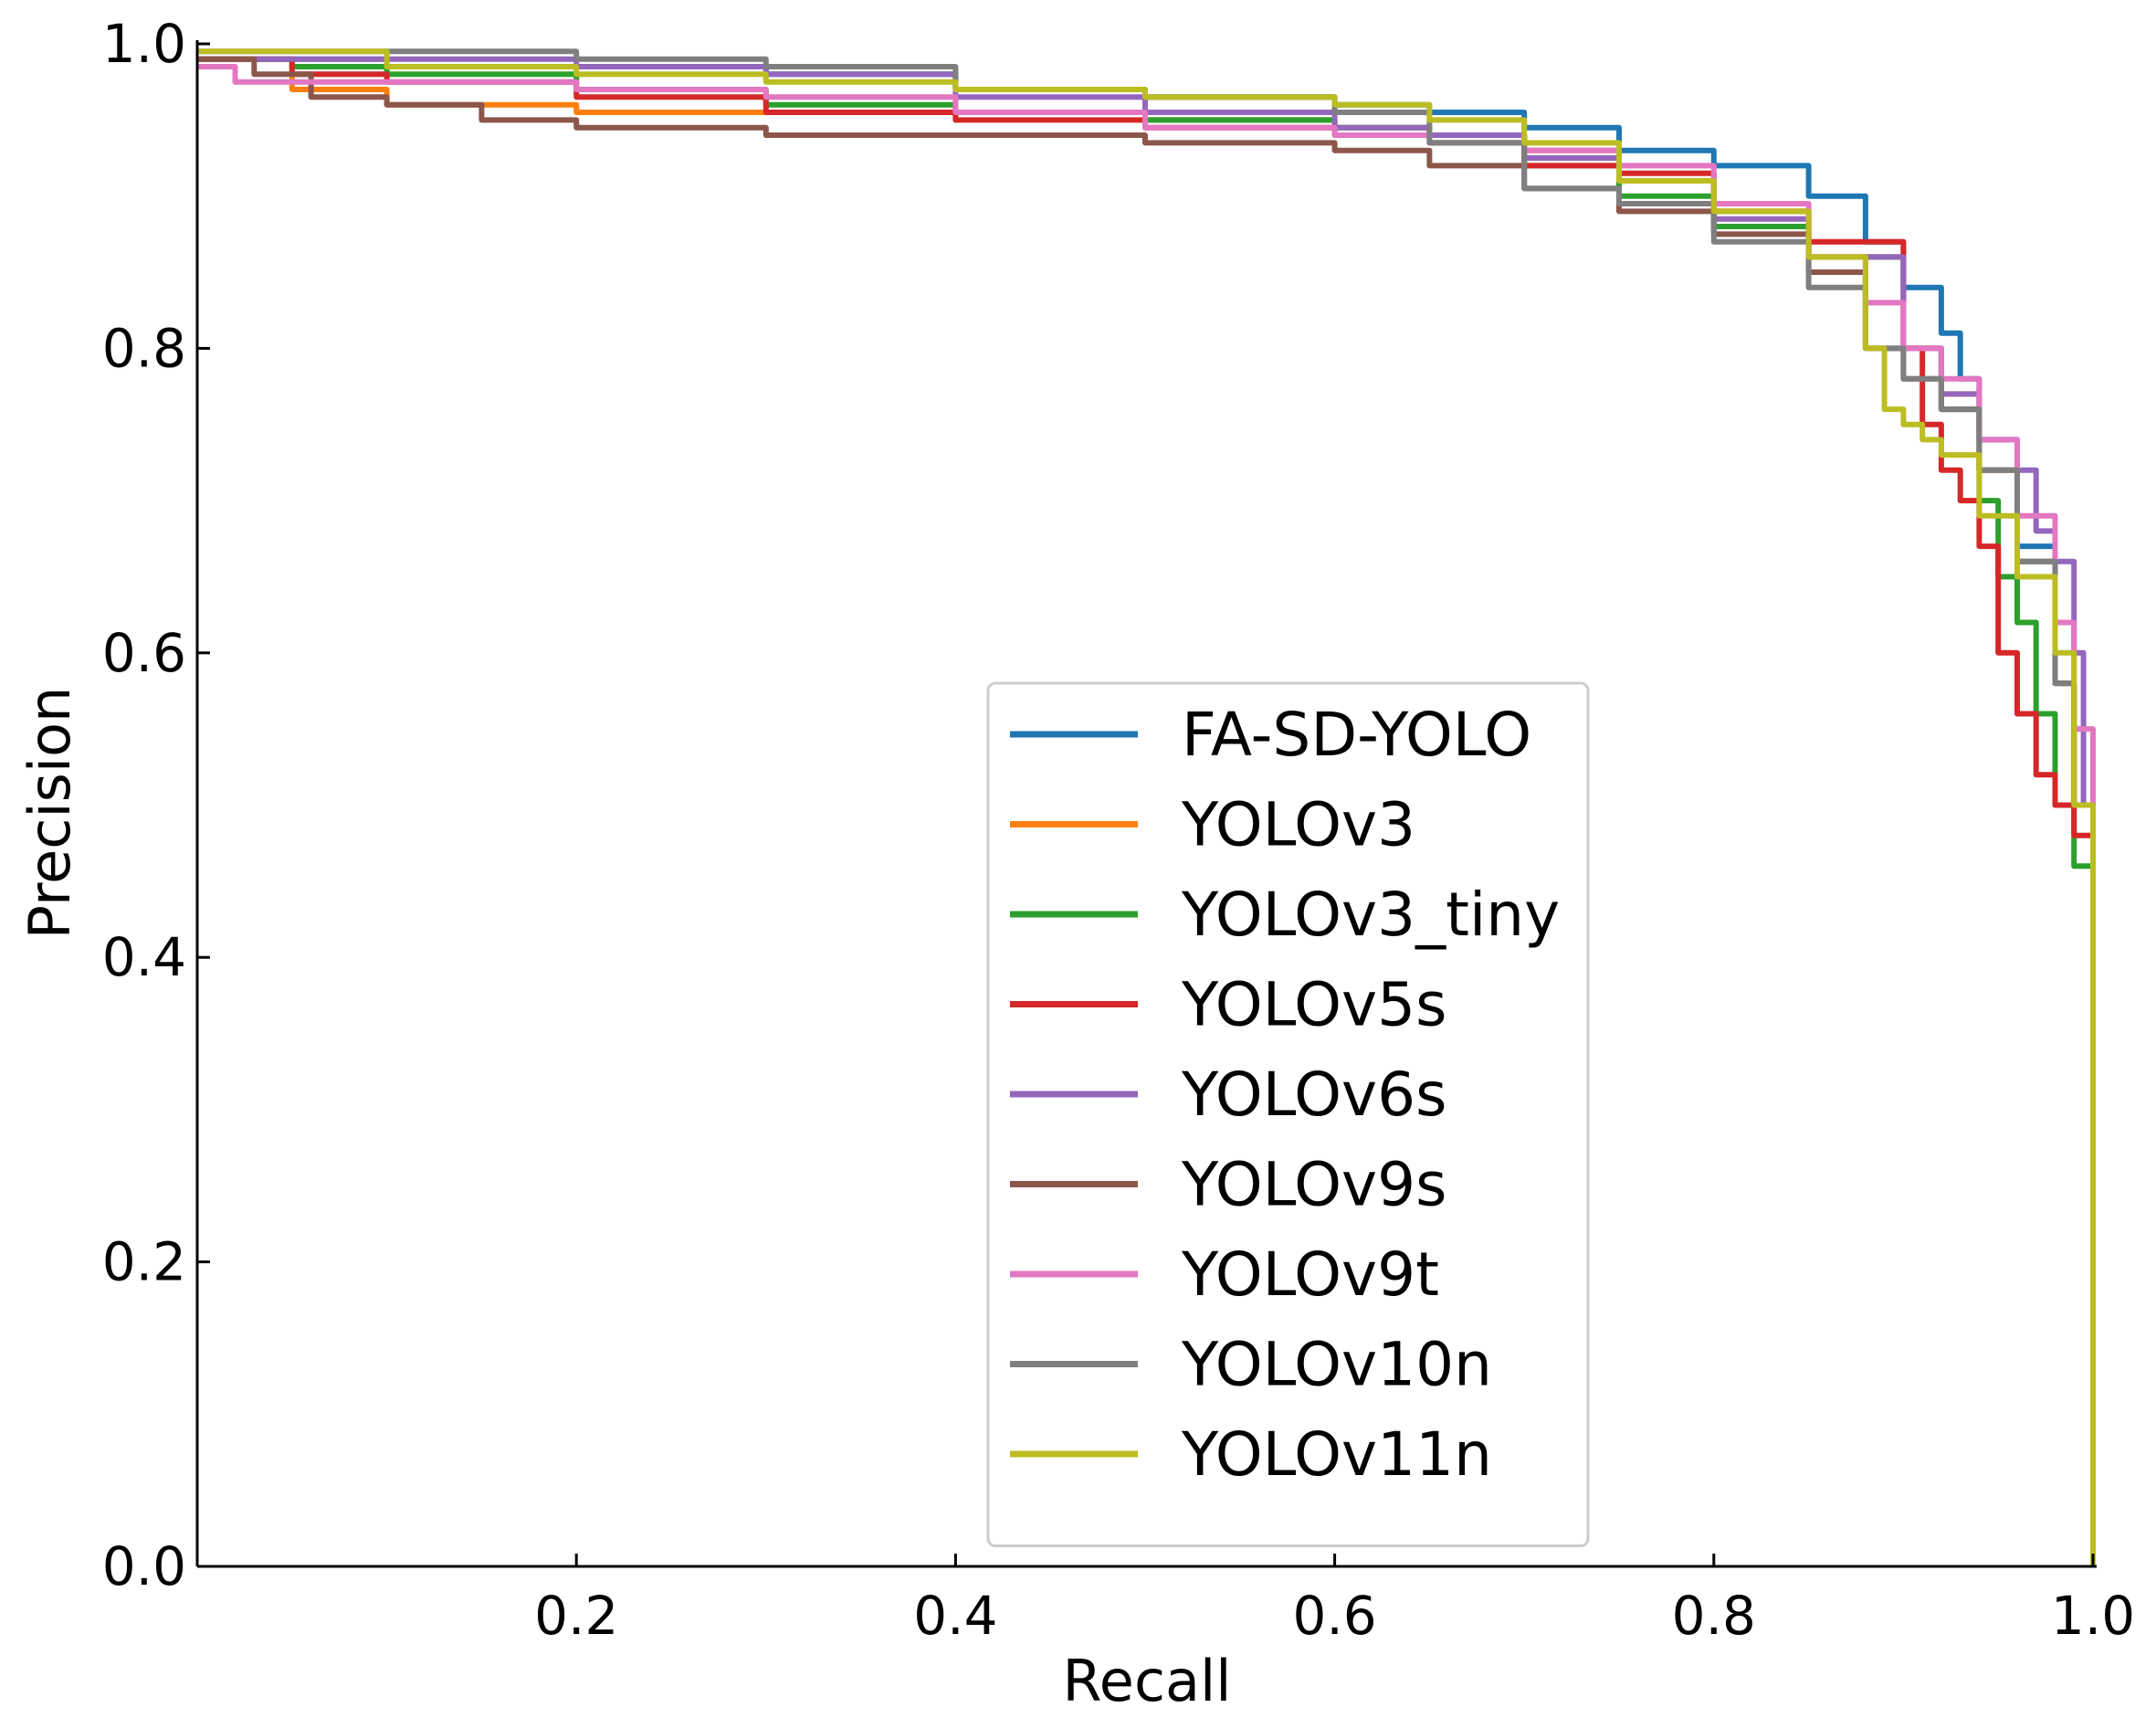 This screenshot has width=2156, height=1718. Describe the element at coordinates (144, 44) in the screenshot. I see `y-tick-label: 1.0` at that location.